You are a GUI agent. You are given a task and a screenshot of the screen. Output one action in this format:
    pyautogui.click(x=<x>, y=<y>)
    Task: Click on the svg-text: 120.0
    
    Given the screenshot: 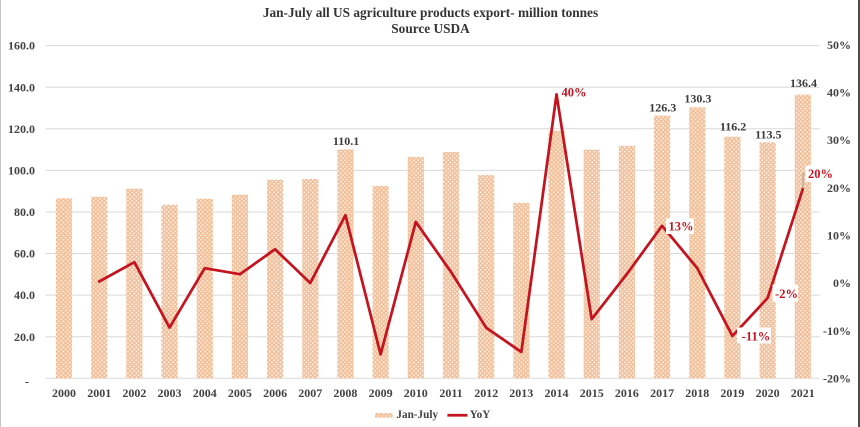 What is the action you would take?
    pyautogui.click(x=21, y=129)
    